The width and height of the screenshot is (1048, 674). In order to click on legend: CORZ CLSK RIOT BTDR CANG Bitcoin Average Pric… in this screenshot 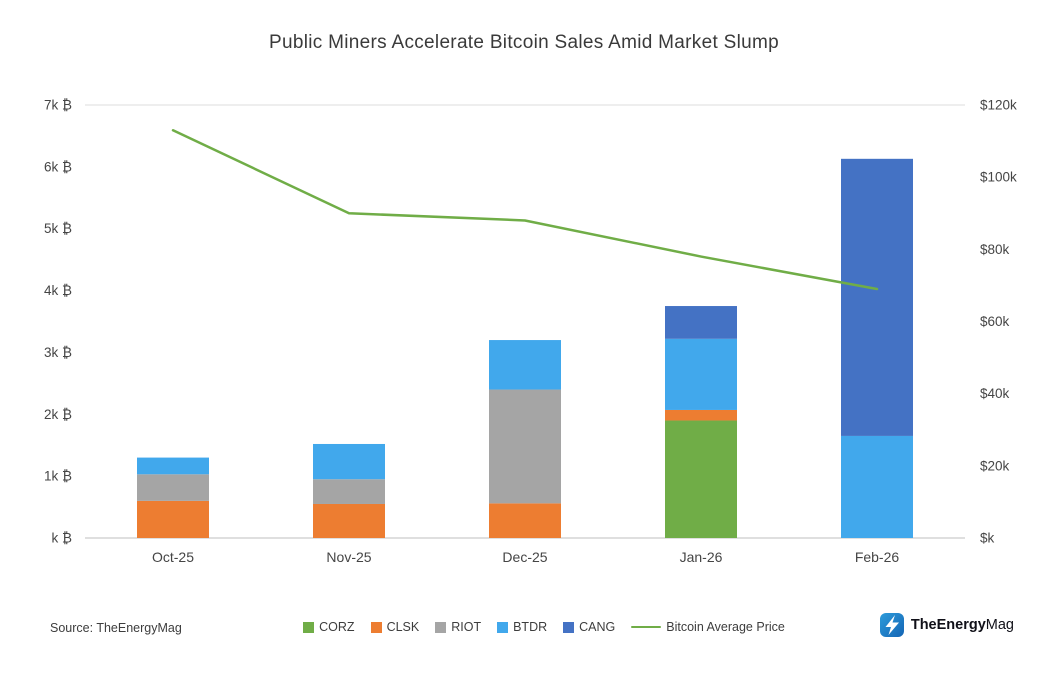, I will do `click(544, 627)`.